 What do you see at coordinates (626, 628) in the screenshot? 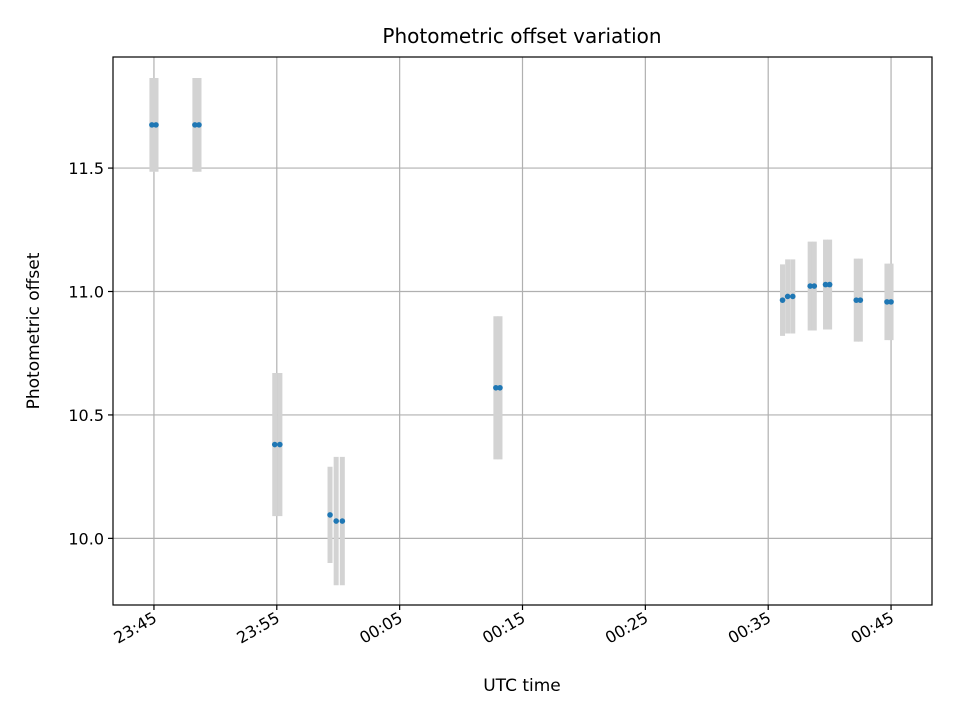
I see `x-tick-label: 00:25` at bounding box center [626, 628].